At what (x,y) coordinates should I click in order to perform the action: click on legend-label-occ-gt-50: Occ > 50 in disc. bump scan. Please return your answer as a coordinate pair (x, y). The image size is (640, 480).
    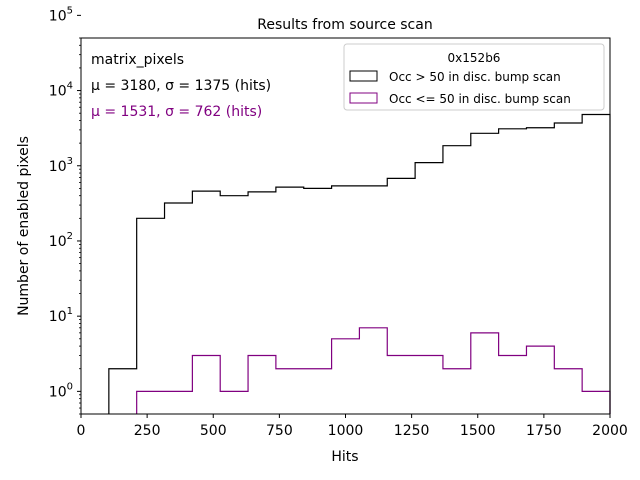
    Looking at the image, I should click on (475, 77).